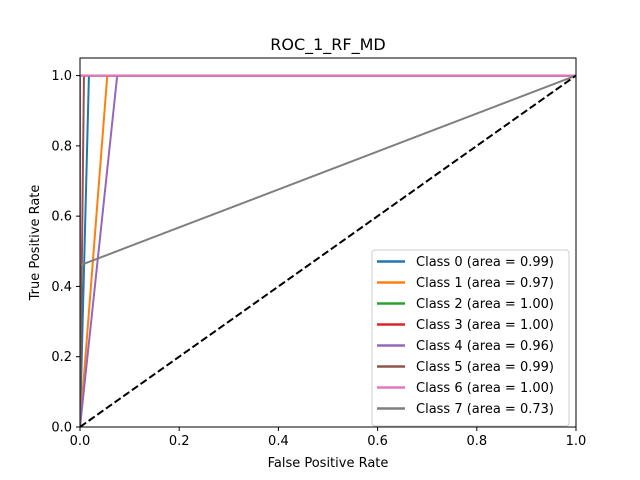 The height and width of the screenshot is (480, 640). I want to click on x-tick-label: 1.0, so click(576, 441).